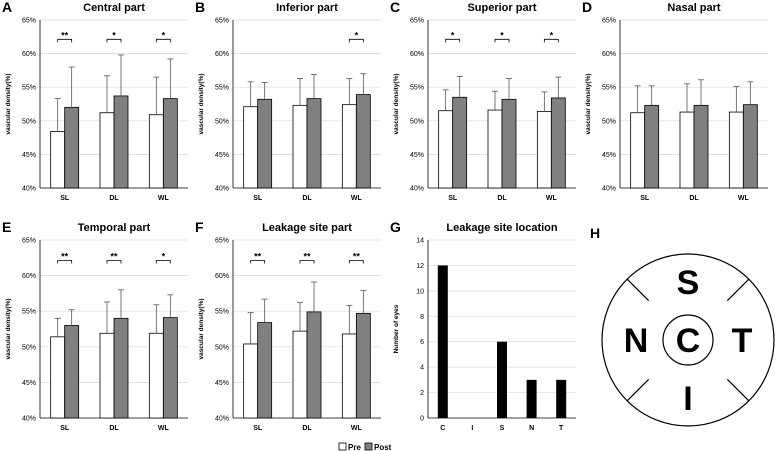 The image size is (777, 451). What do you see at coordinates (395, 7) in the screenshot?
I see `panel-letter: C` at bounding box center [395, 7].